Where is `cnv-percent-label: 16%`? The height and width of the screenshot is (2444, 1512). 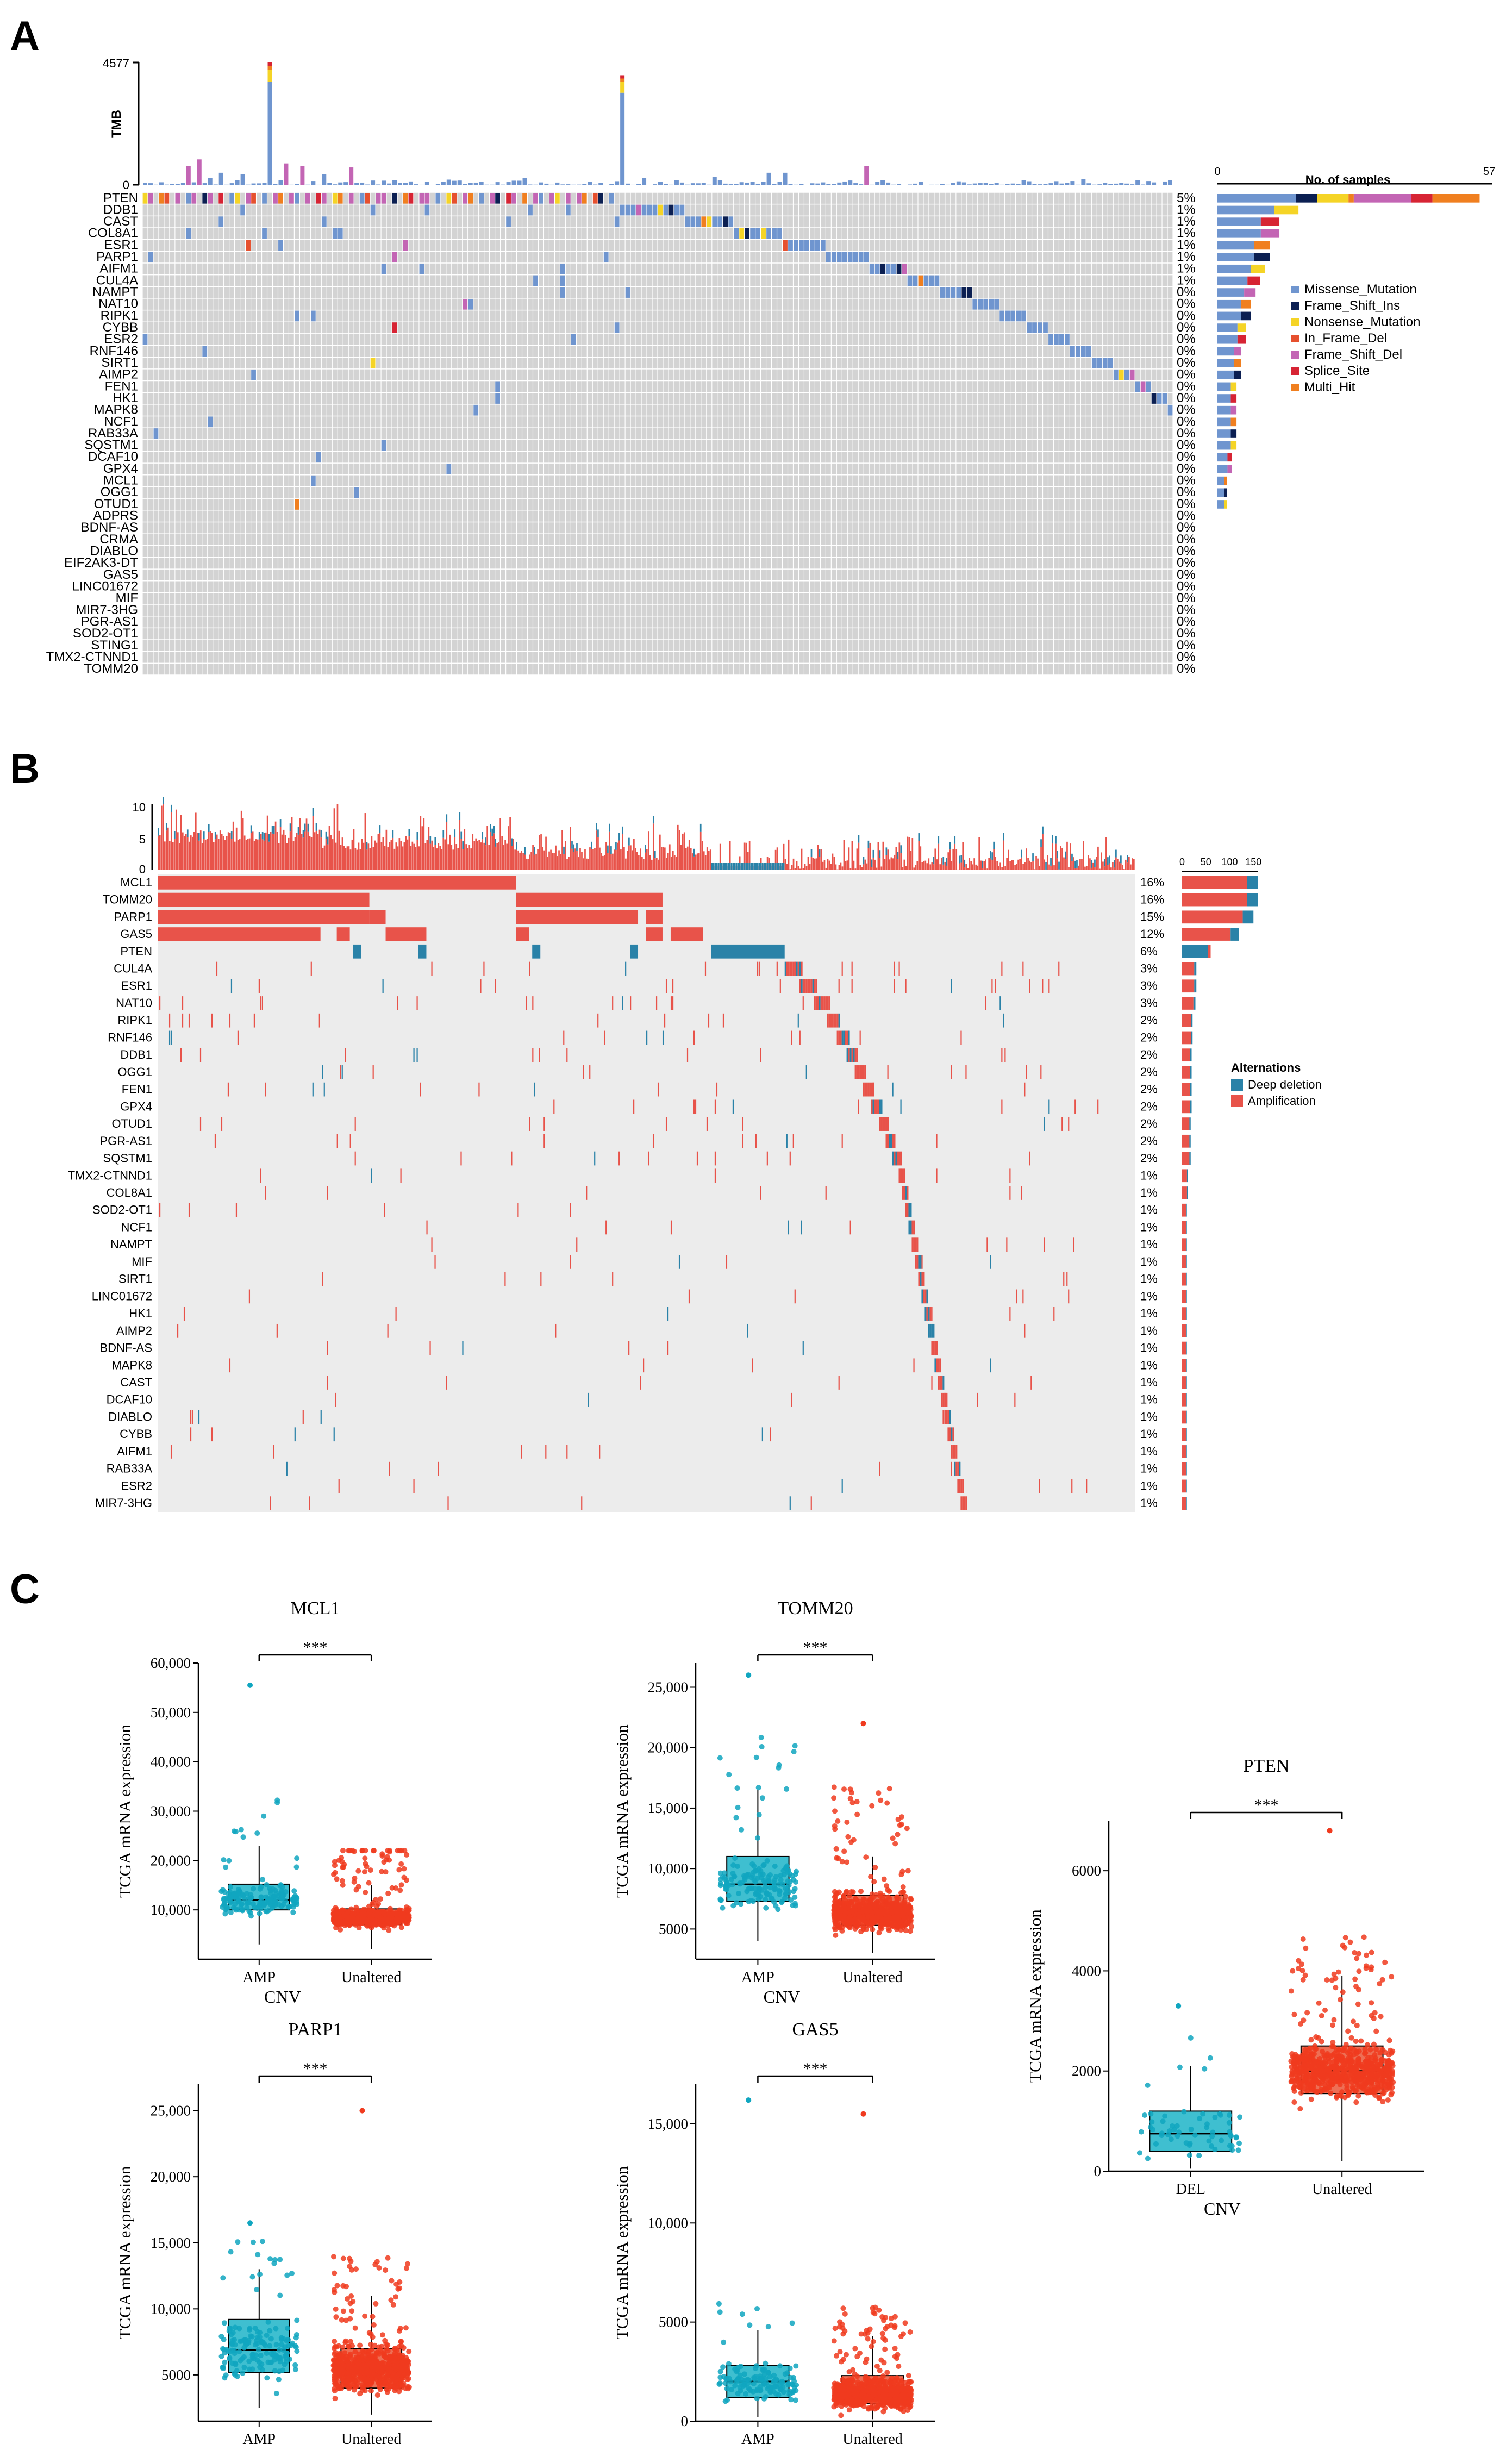 cnv-percent-label: 16% is located at coordinates (1152, 882).